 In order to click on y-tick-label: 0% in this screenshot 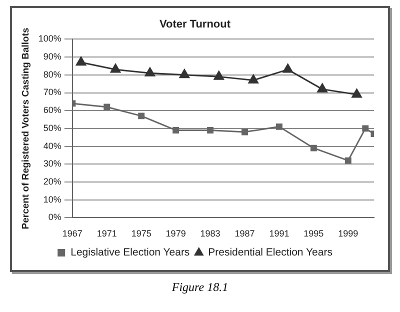, I will do `click(55, 217)`.